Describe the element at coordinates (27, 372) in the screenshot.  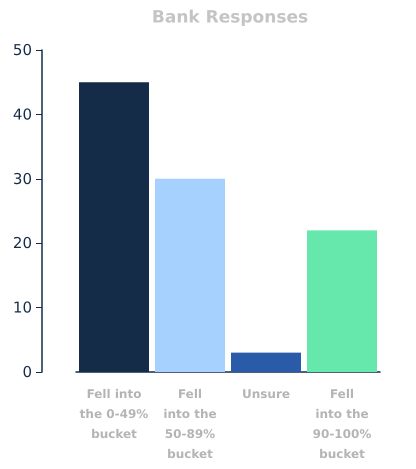
I see `y-tick-label: 0` at that location.